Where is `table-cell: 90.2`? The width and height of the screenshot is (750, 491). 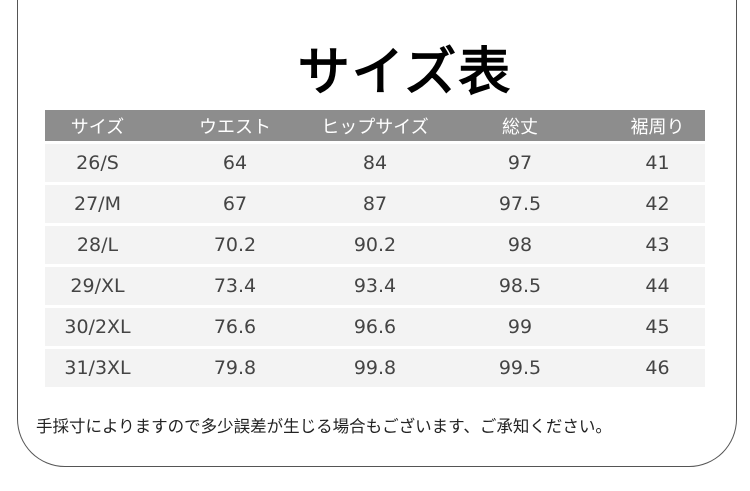 table-cell: 90.2 is located at coordinates (375, 245).